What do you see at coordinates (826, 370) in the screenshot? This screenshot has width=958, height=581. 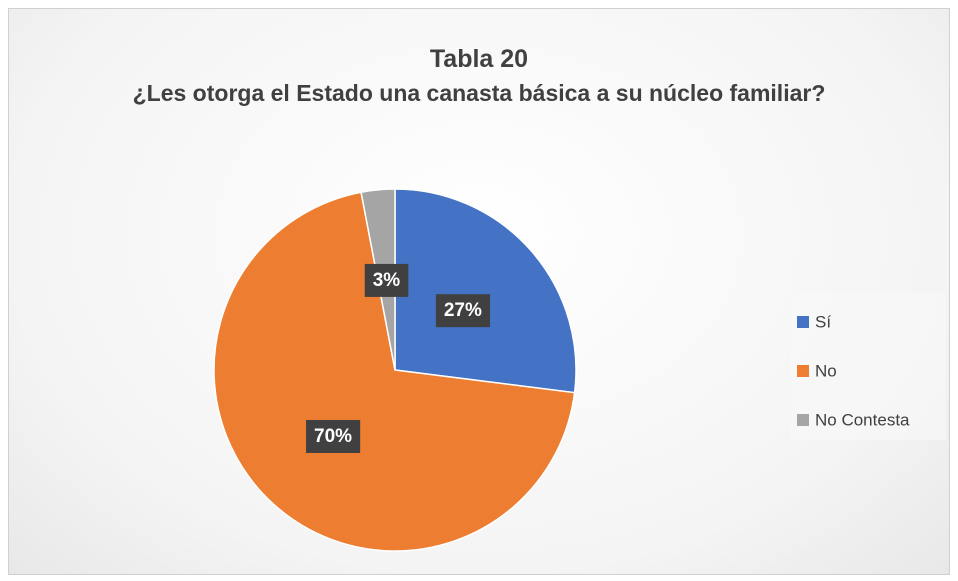 I see `legend-label: No` at bounding box center [826, 370].